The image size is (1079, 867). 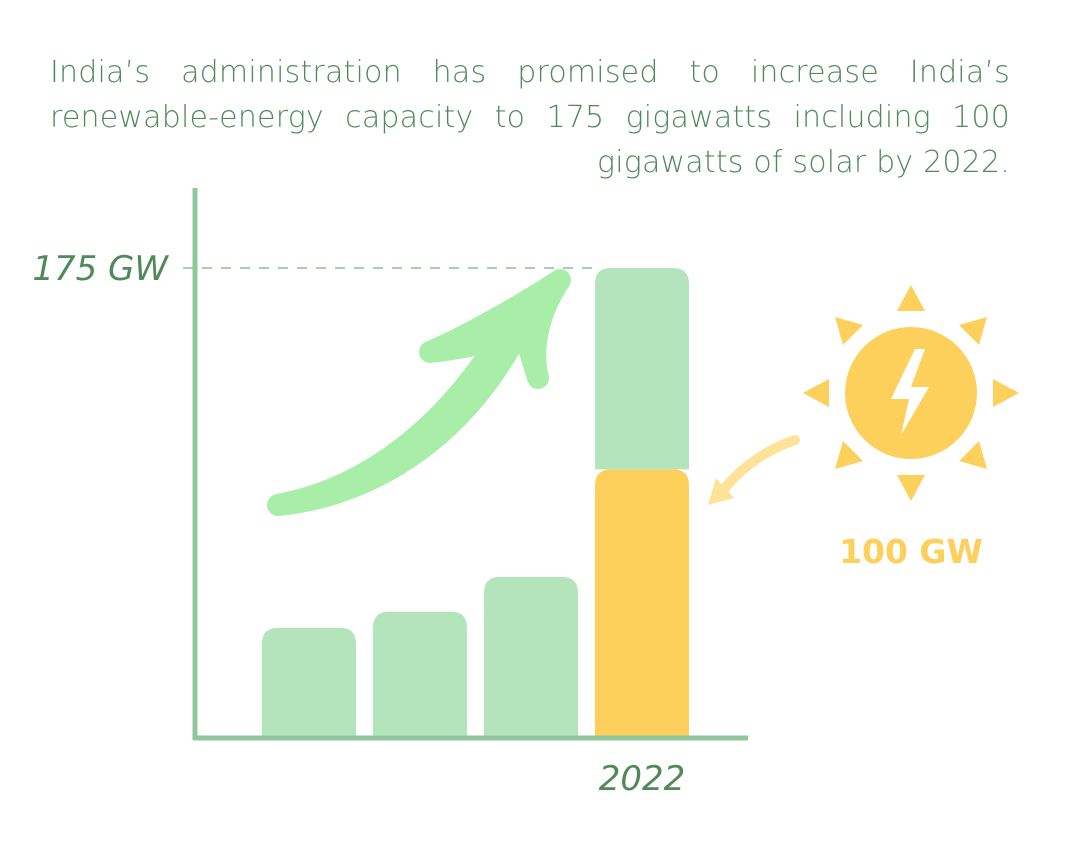 What do you see at coordinates (754, 470) in the screenshot?
I see `curved-arrow-icon` at bounding box center [754, 470].